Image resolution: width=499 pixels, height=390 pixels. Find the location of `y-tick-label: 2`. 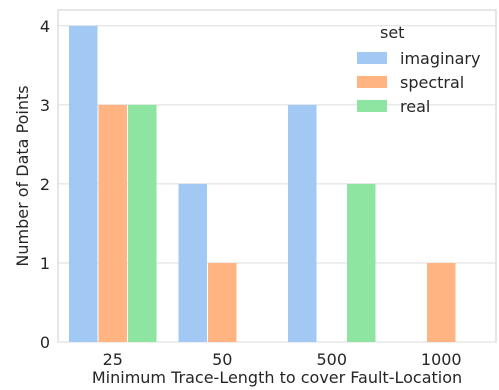

y-tick-label: 2 is located at coordinates (45, 184).